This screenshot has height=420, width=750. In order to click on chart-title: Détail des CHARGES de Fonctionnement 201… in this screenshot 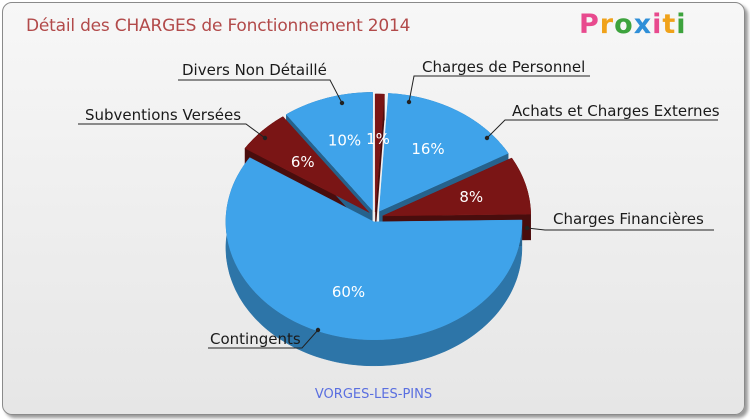, I will do `click(218, 26)`.